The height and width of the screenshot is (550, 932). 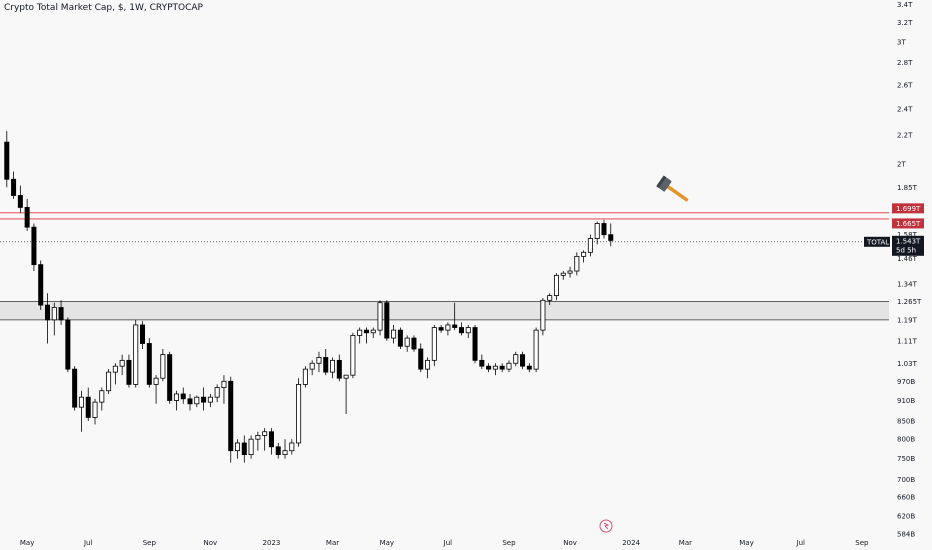 What do you see at coordinates (906, 497) in the screenshot?
I see `y-tick-label: 660B` at bounding box center [906, 497].